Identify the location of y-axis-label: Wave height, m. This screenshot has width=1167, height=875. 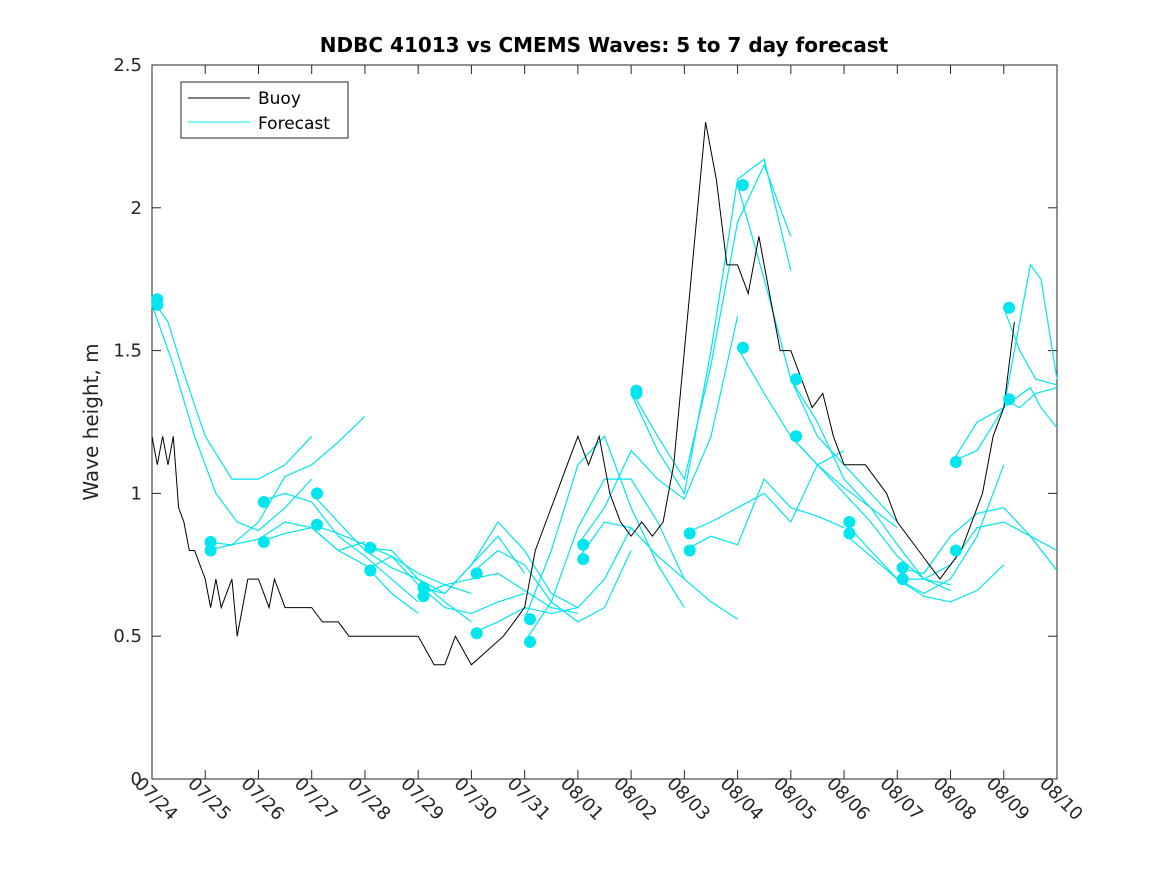
(91, 421).